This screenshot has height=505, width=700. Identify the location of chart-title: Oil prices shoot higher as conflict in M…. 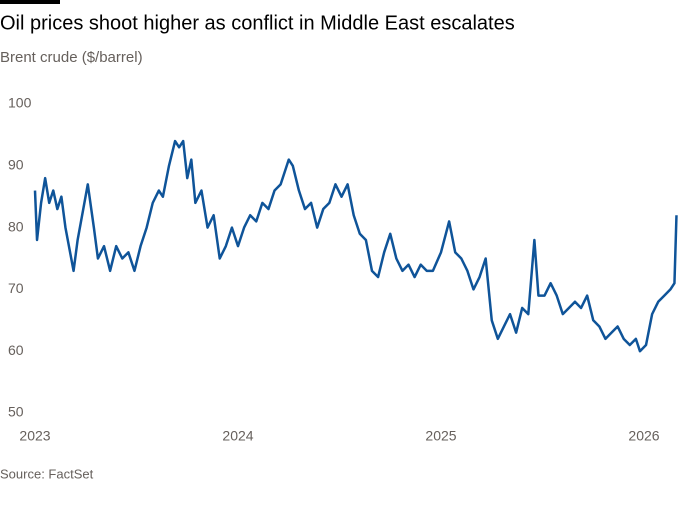
(257, 23).